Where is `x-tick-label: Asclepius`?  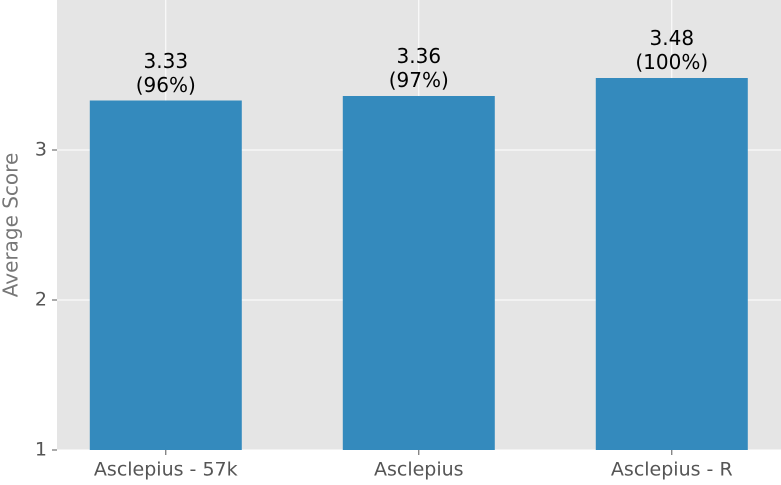 x-tick-label: Asclepius is located at coordinates (419, 470).